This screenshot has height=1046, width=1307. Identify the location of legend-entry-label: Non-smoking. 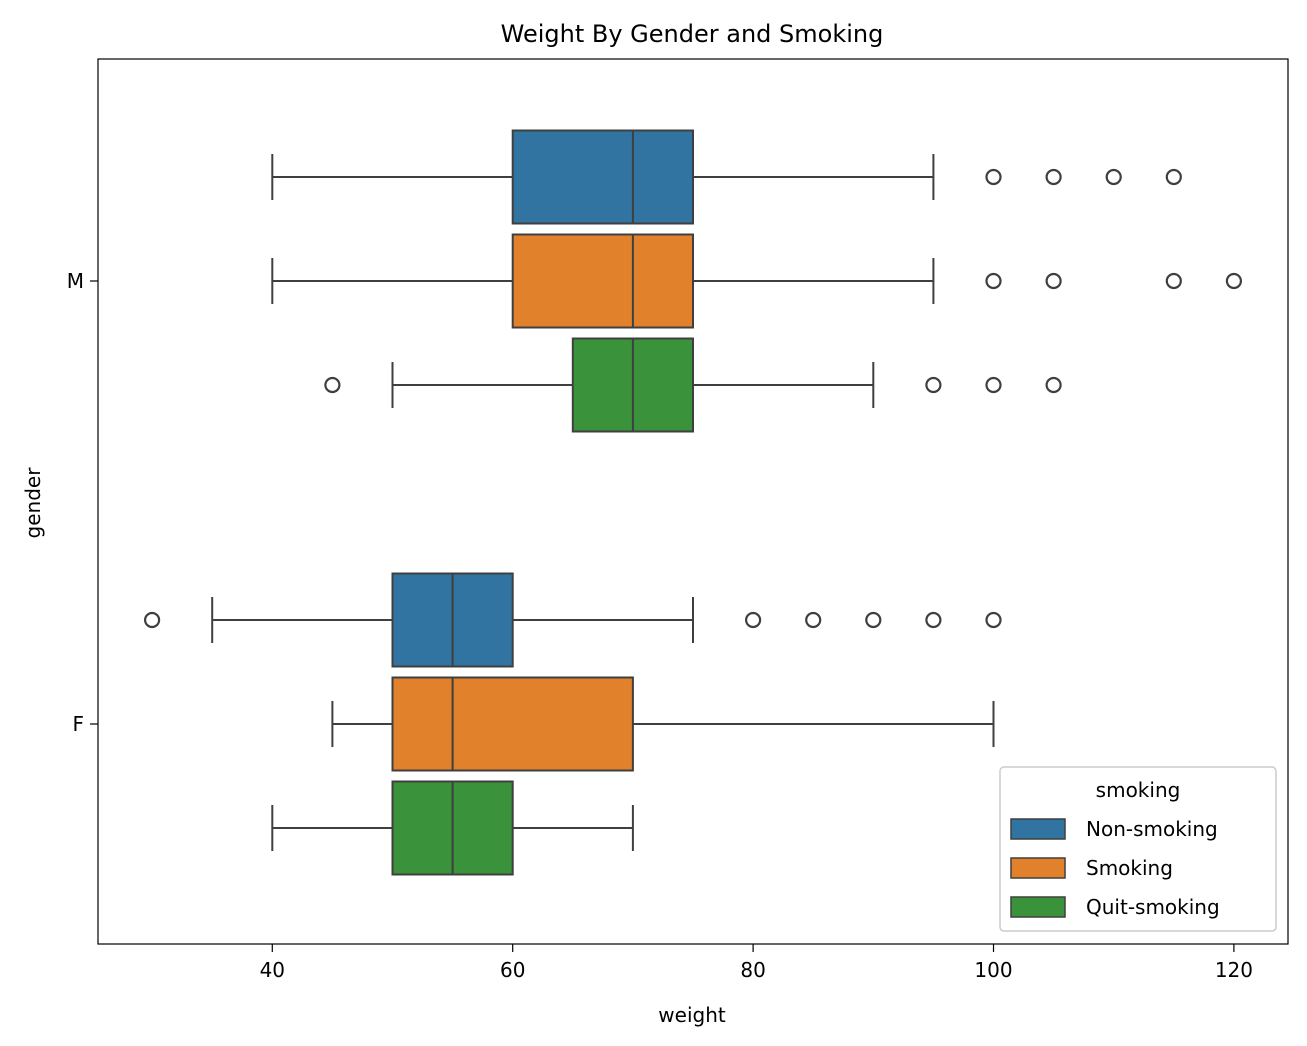
(1152, 829).